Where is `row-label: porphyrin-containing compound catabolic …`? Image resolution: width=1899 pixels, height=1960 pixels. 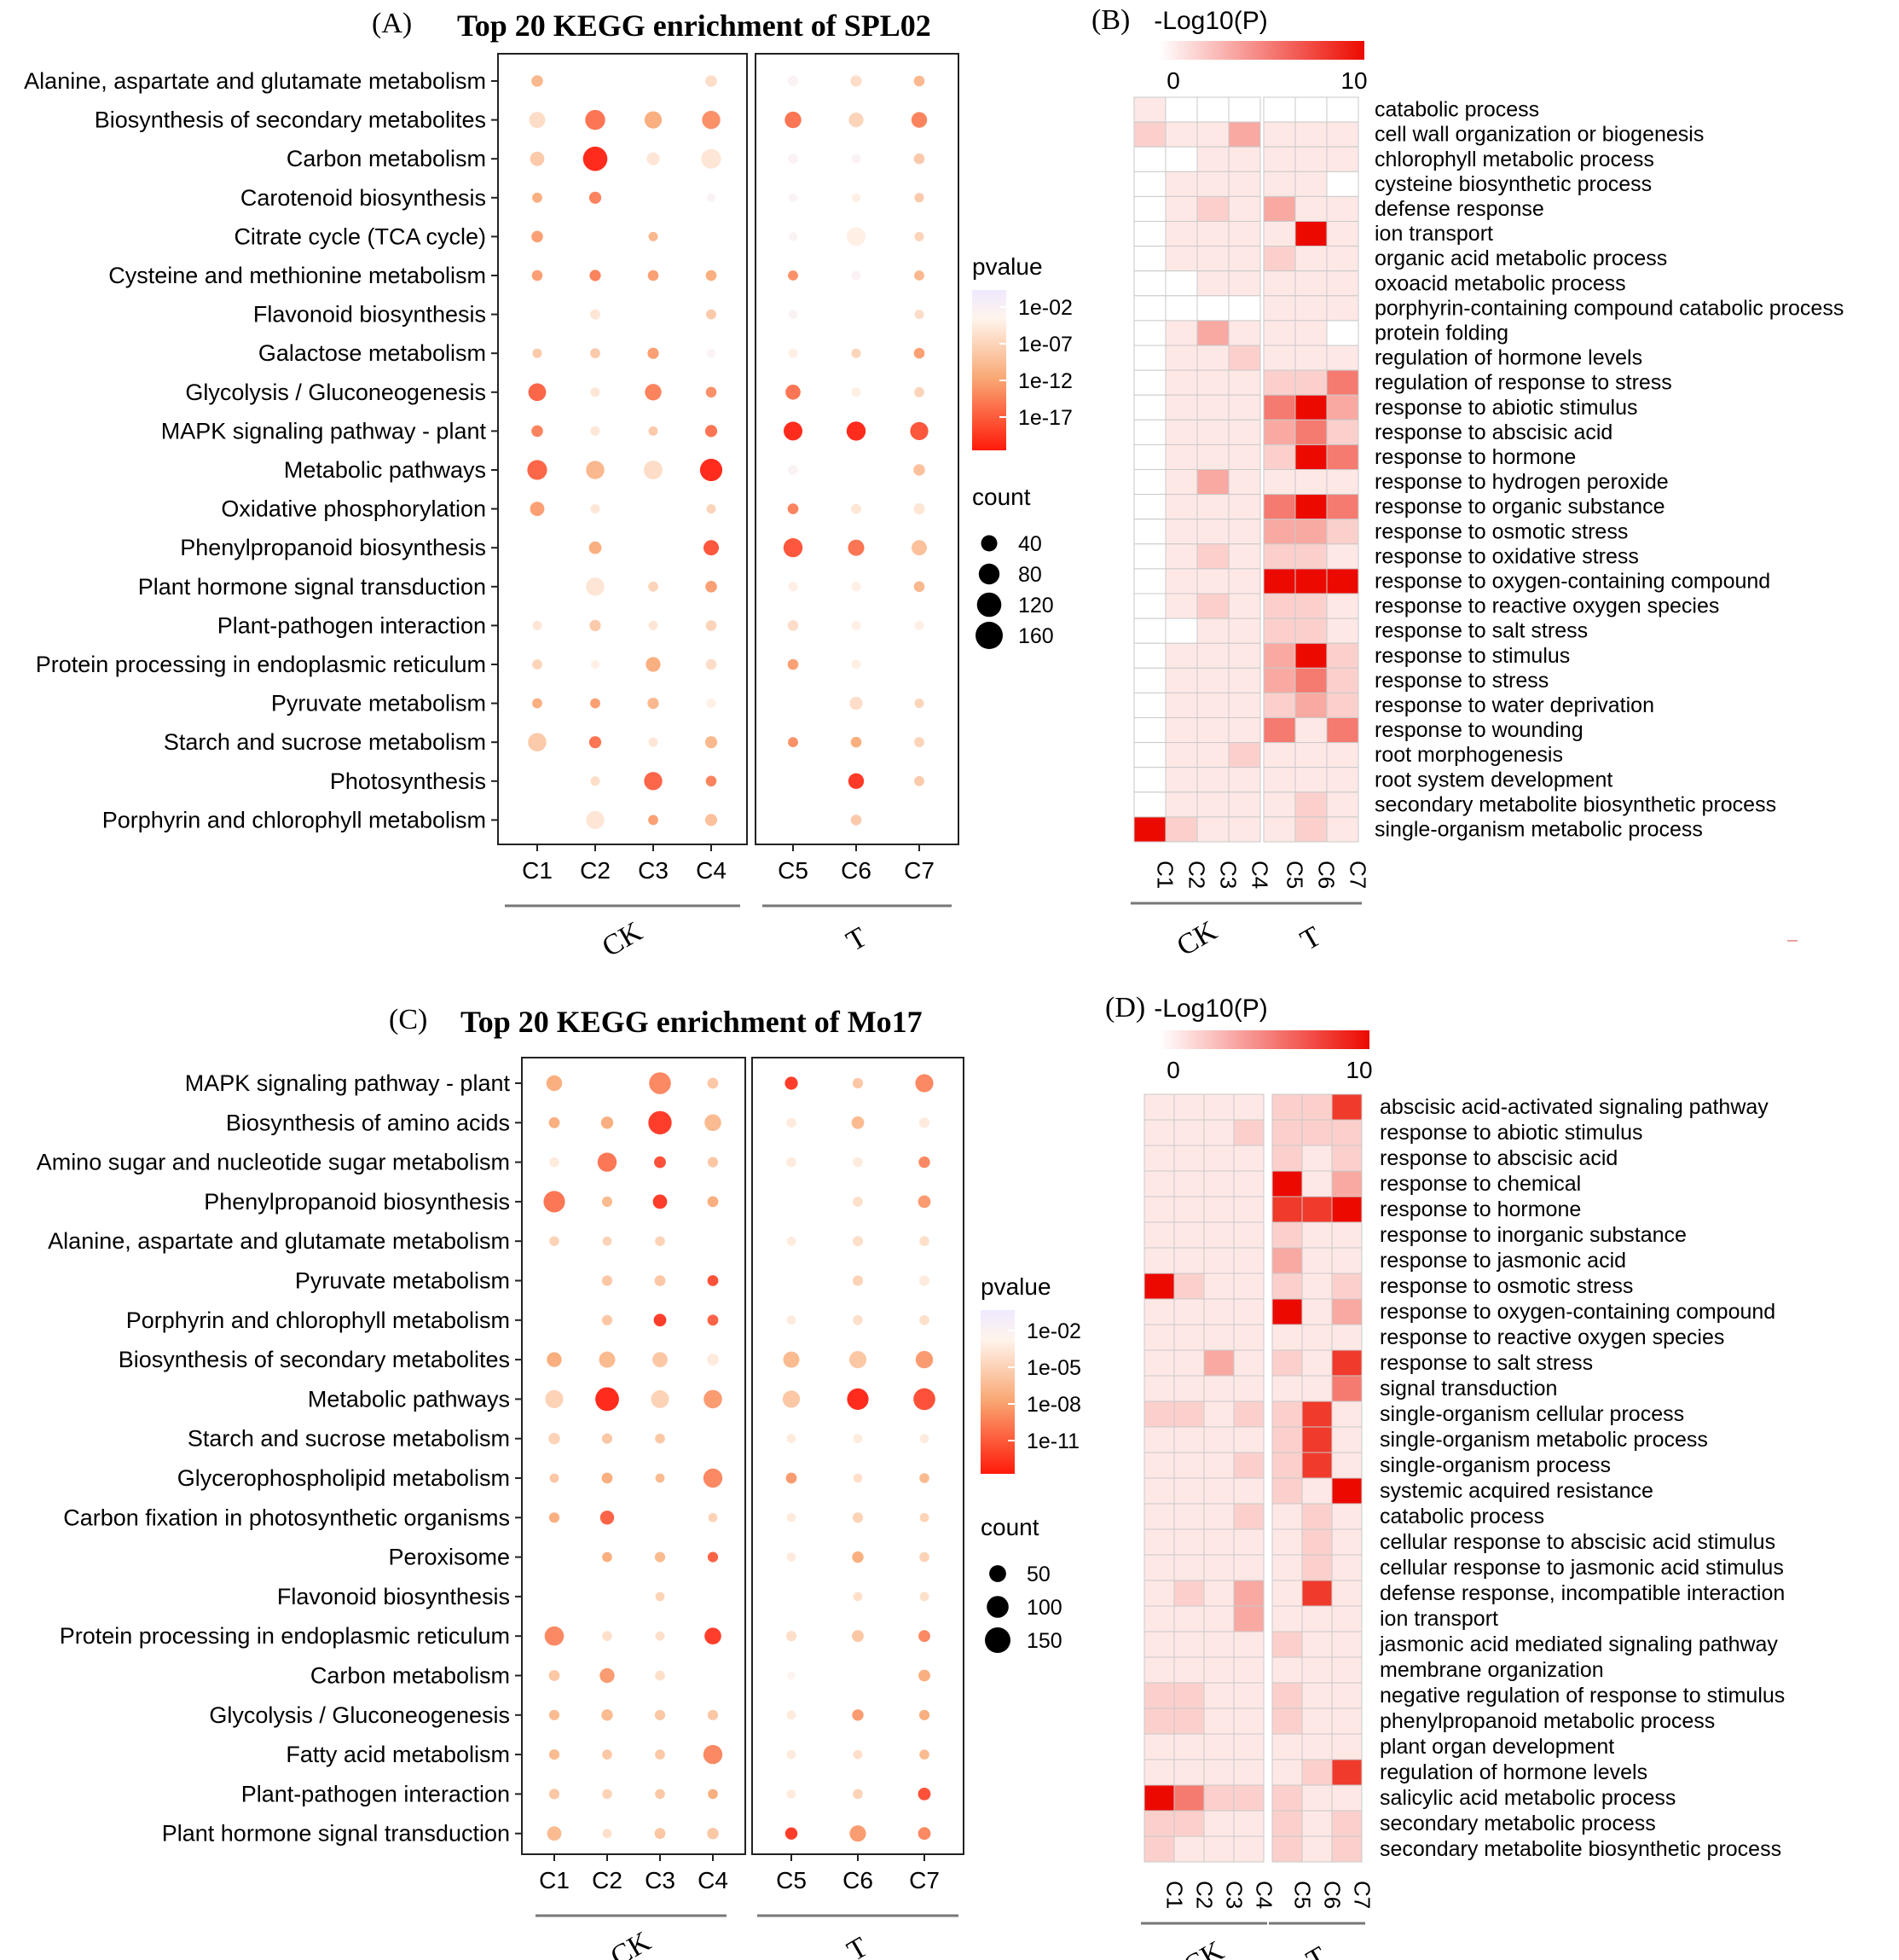
row-label: porphyrin-containing compound catabolic … is located at coordinates (1609, 308).